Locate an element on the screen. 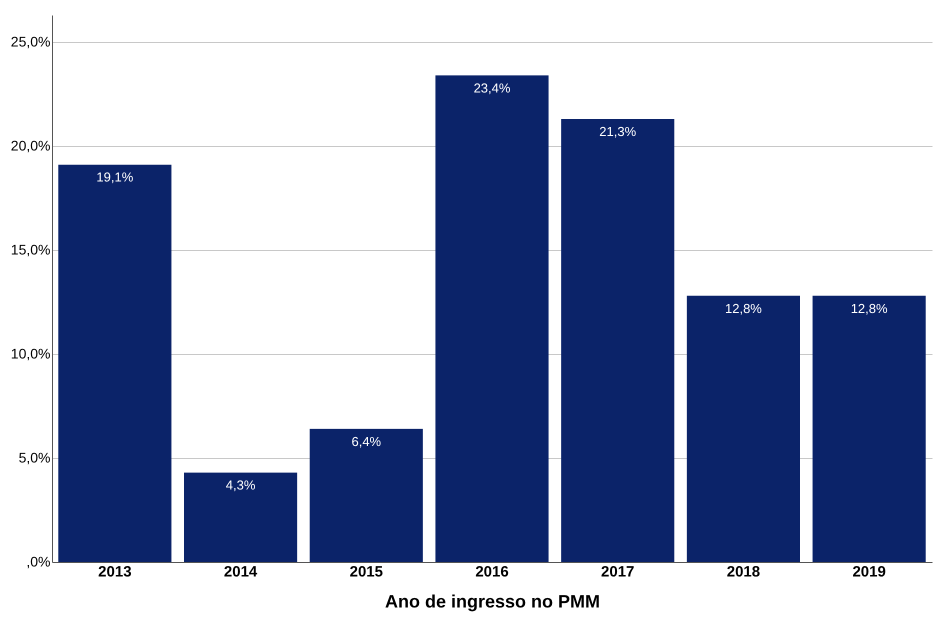  data-label: 23,4% is located at coordinates (492, 88).